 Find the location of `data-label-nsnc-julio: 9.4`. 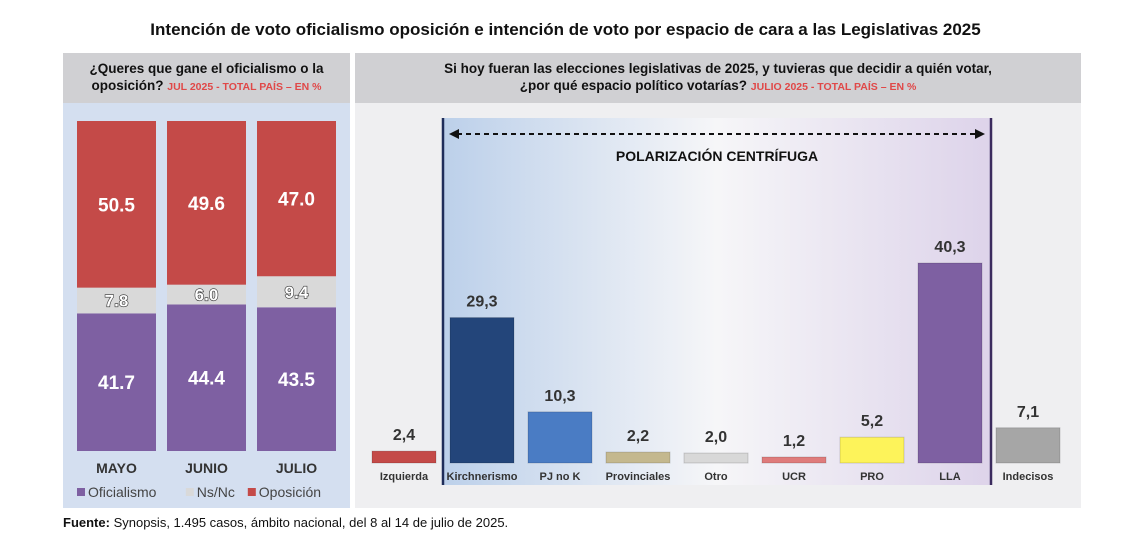

data-label-nsnc-julio: 9.4 is located at coordinates (297, 292).